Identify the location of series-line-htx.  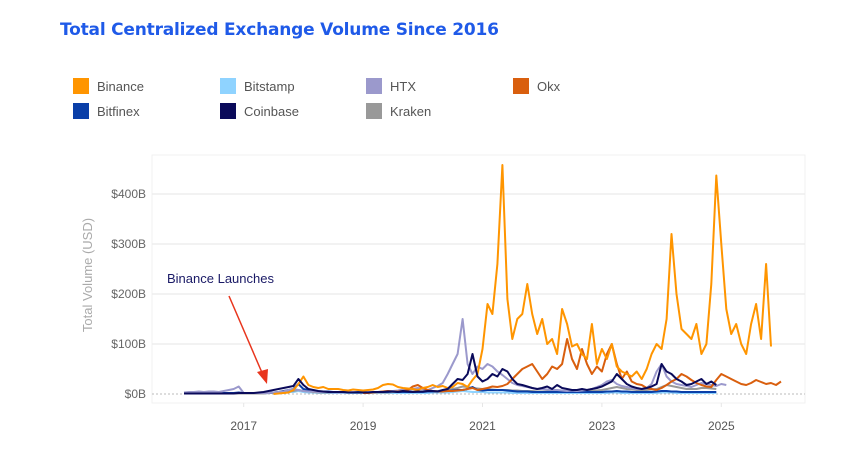
(455, 356).